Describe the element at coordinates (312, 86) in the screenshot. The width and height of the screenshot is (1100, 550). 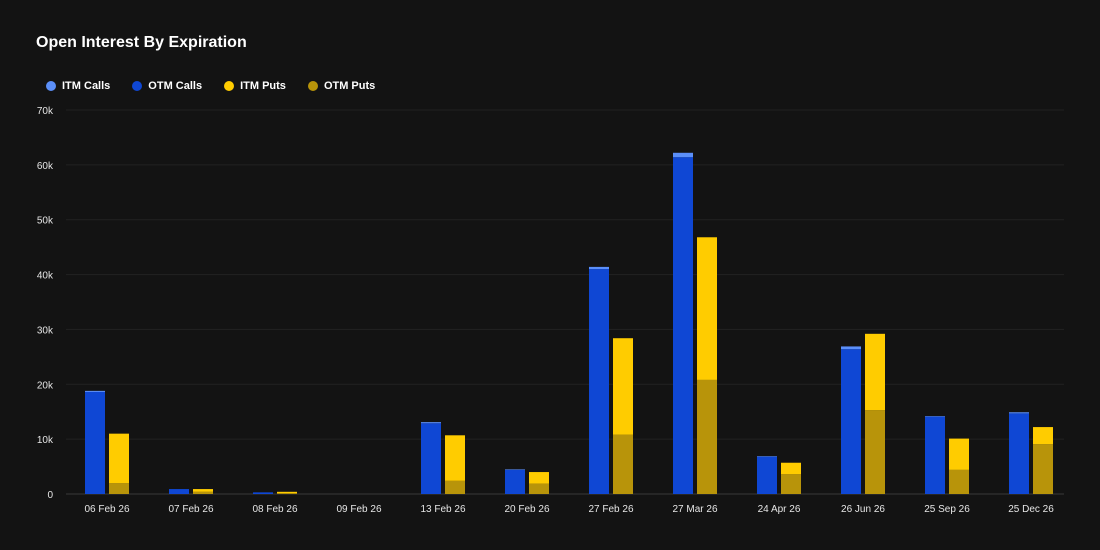
I see `legend-dot-otm-puts-icon` at that location.